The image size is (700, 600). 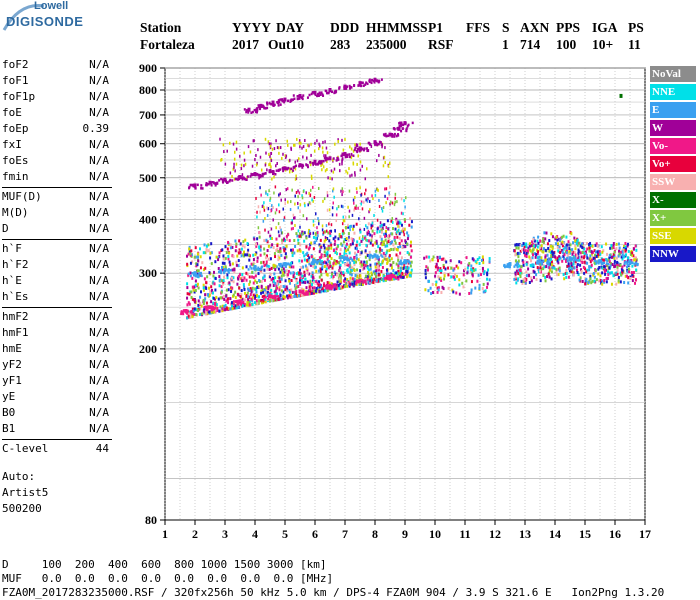 I want to click on x-tick-label: 6, so click(x=315, y=534).